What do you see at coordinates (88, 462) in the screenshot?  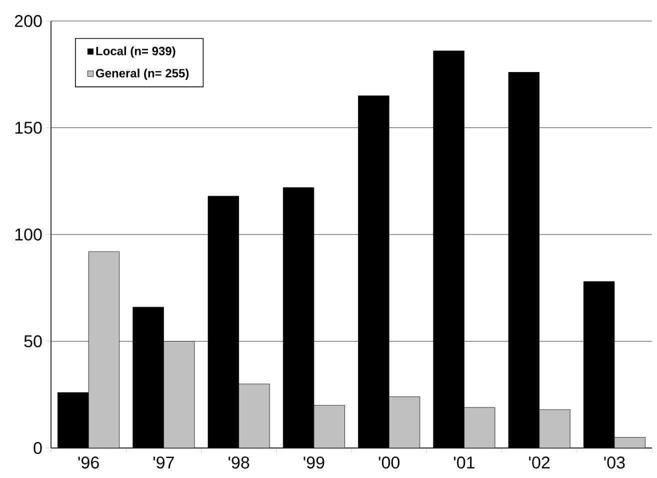 I see `x-tick-label: '96` at bounding box center [88, 462].